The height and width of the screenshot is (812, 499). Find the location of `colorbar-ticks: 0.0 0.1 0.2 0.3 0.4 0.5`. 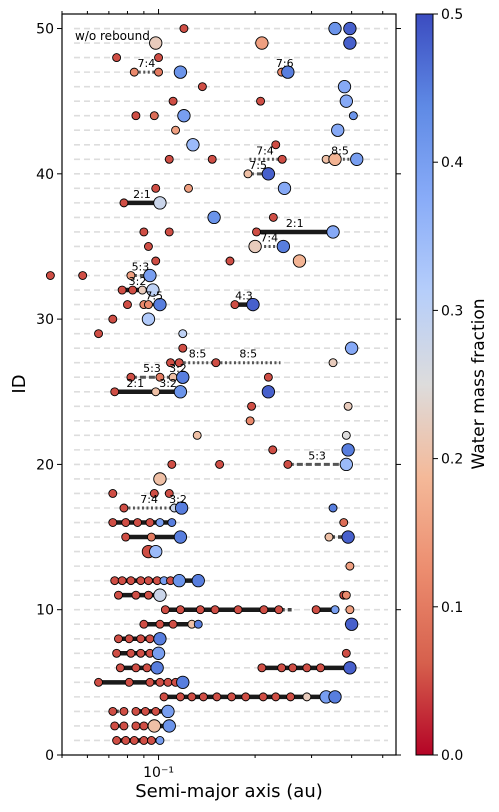

colorbar-ticks: 0.0 0.1 0.2 0.3 0.4 0.5 is located at coordinates (448, 385).